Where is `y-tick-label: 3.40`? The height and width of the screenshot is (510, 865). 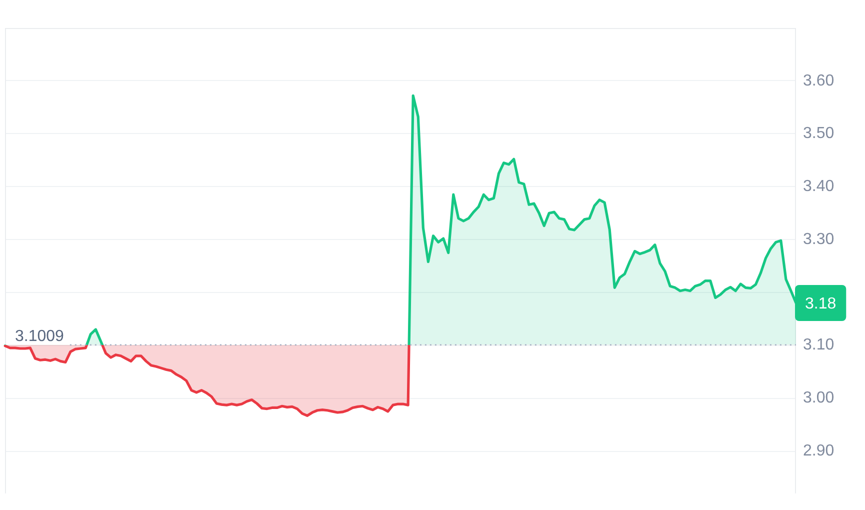 y-tick-label: 3.40 is located at coordinates (818, 187).